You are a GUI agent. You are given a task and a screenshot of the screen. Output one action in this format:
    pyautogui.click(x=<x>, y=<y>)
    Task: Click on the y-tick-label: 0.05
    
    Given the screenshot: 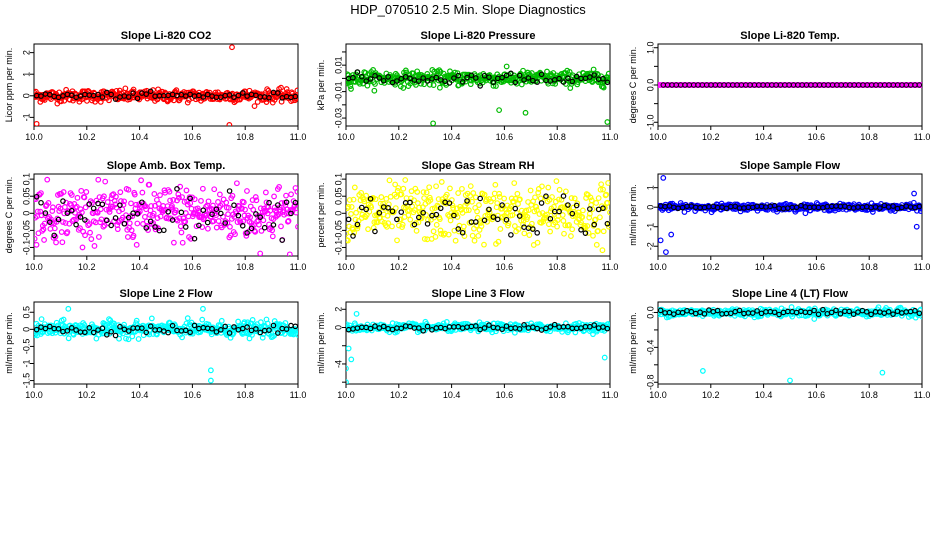 What is the action you would take?
    pyautogui.click(x=338, y=196)
    